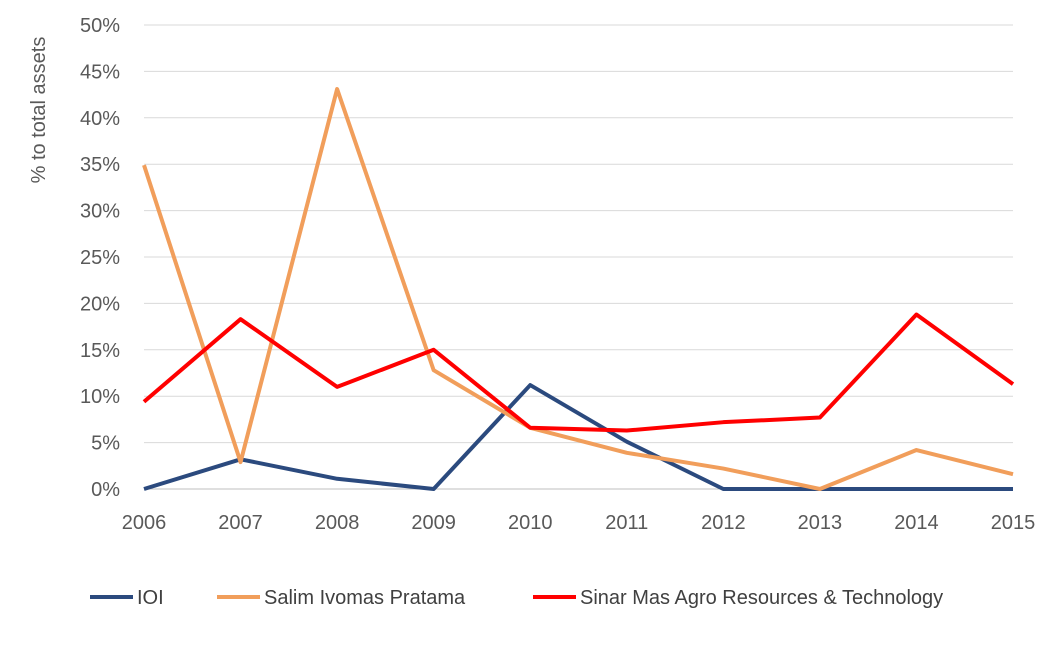 This screenshot has width=1061, height=650. Describe the element at coordinates (100, 397) in the screenshot. I see `y-tick-label: 10%` at that location.